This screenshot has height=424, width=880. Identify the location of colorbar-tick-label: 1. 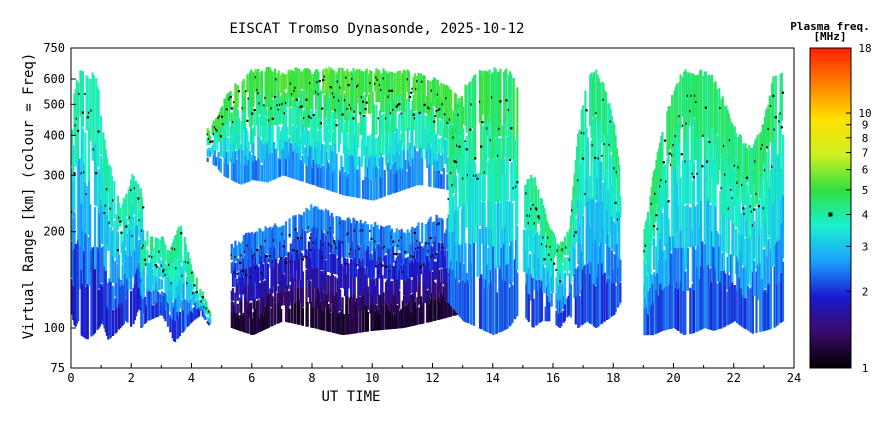
(865, 368).